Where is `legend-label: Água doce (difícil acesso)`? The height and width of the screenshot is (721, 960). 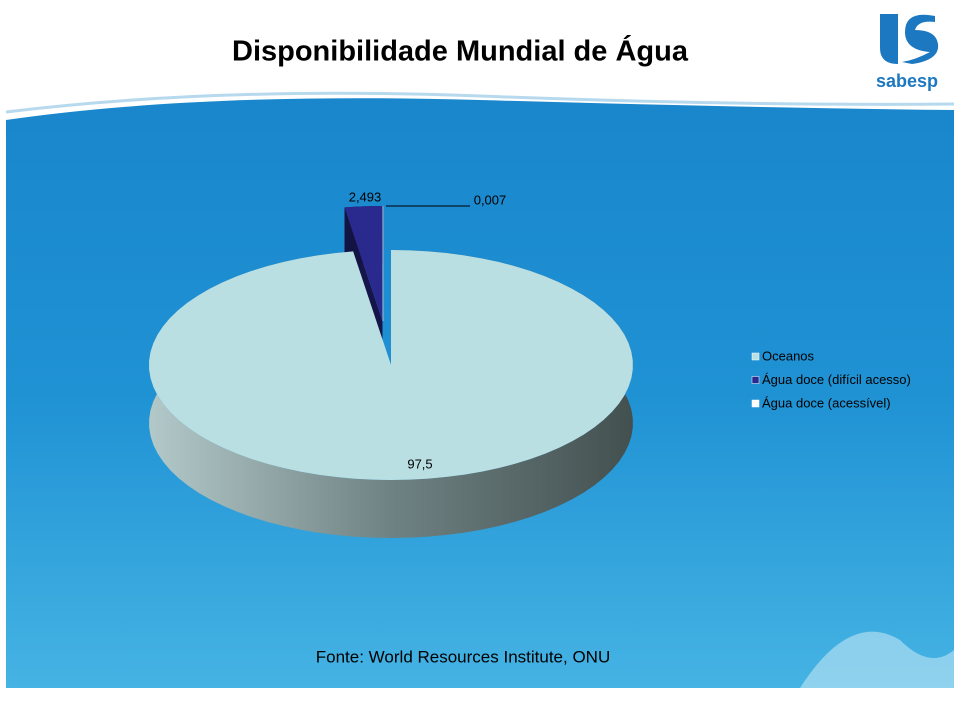
legend-label: Água doce (difícil acesso) is located at coordinates (836, 379).